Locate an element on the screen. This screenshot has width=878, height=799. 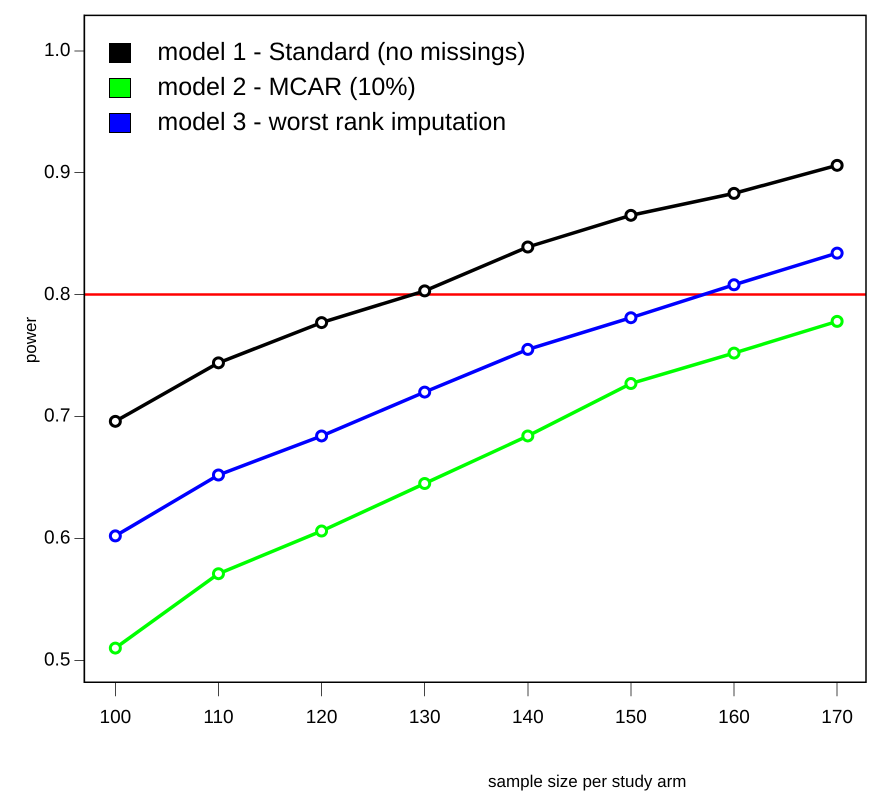
y-tick-label: 0.8 is located at coordinates (57, 294).